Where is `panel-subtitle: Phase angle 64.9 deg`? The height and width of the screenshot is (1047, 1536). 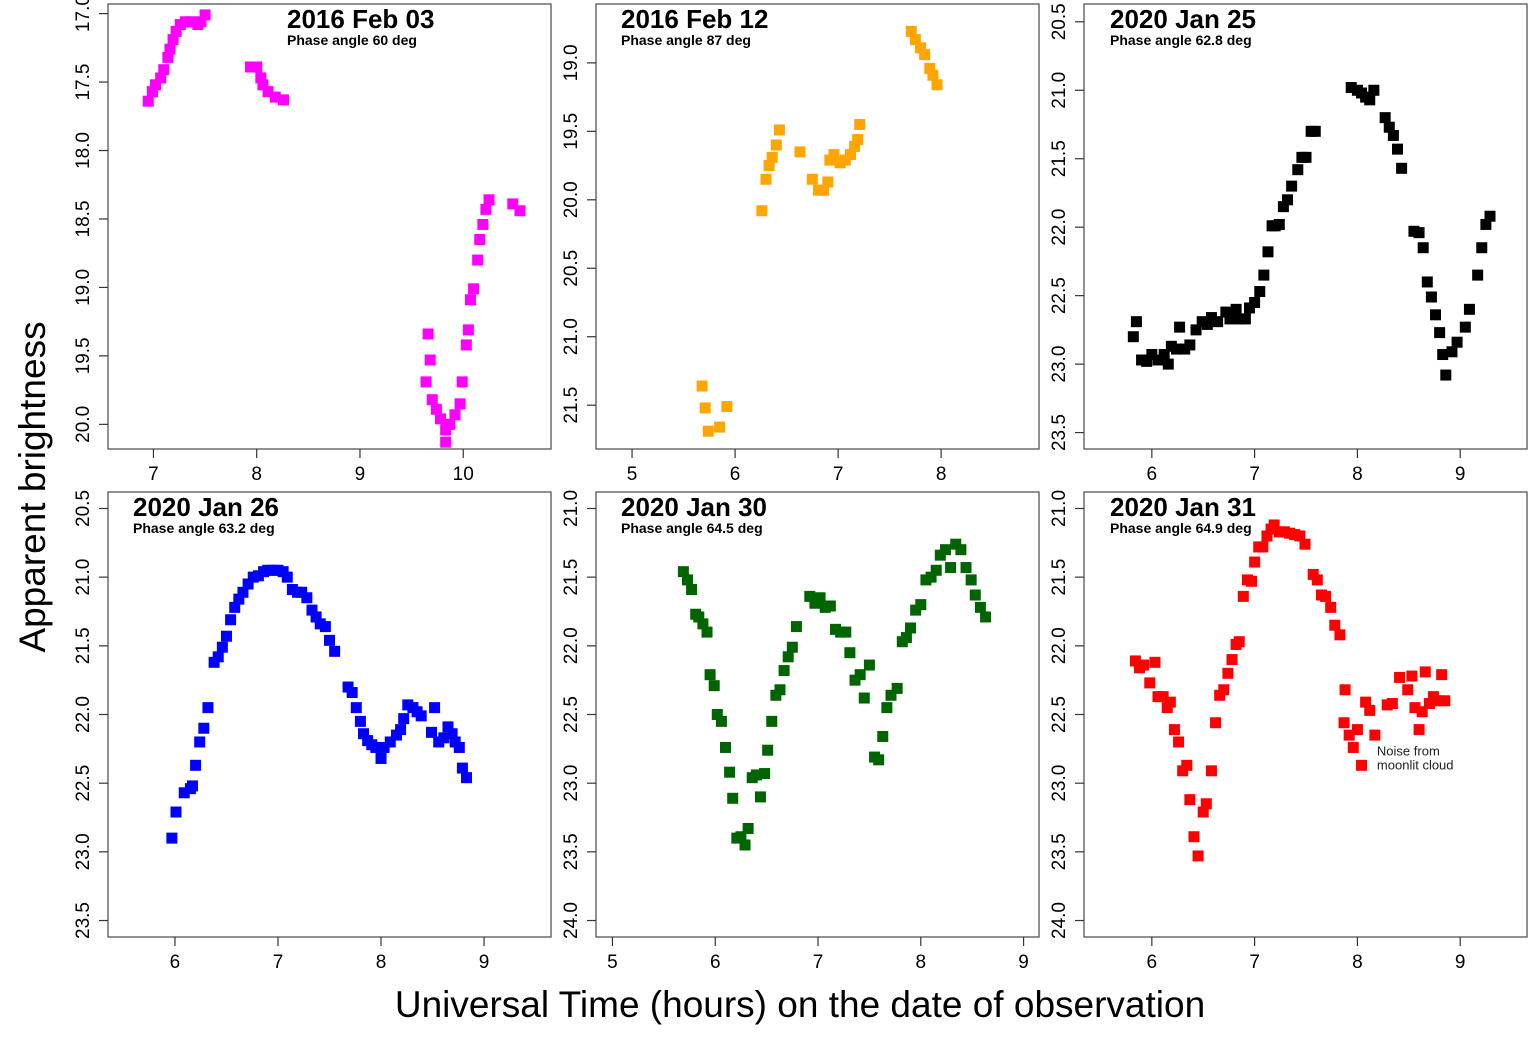
panel-subtitle: Phase angle 64.9 deg is located at coordinates (1181, 528).